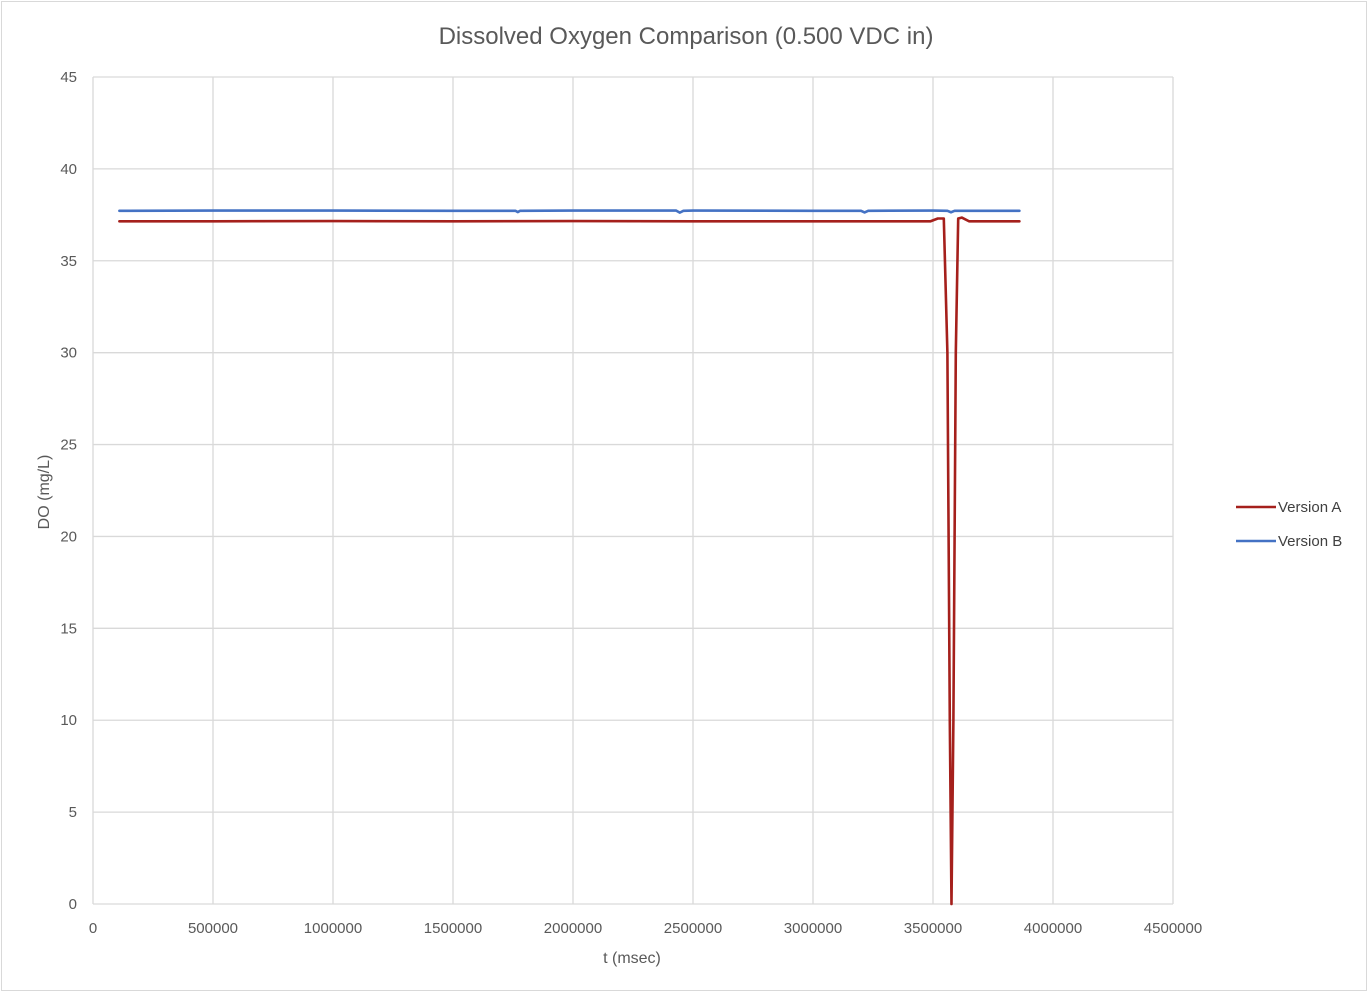 The height and width of the screenshot is (997, 1370). Describe the element at coordinates (68, 353) in the screenshot. I see `y-tick-label: 30` at that location.